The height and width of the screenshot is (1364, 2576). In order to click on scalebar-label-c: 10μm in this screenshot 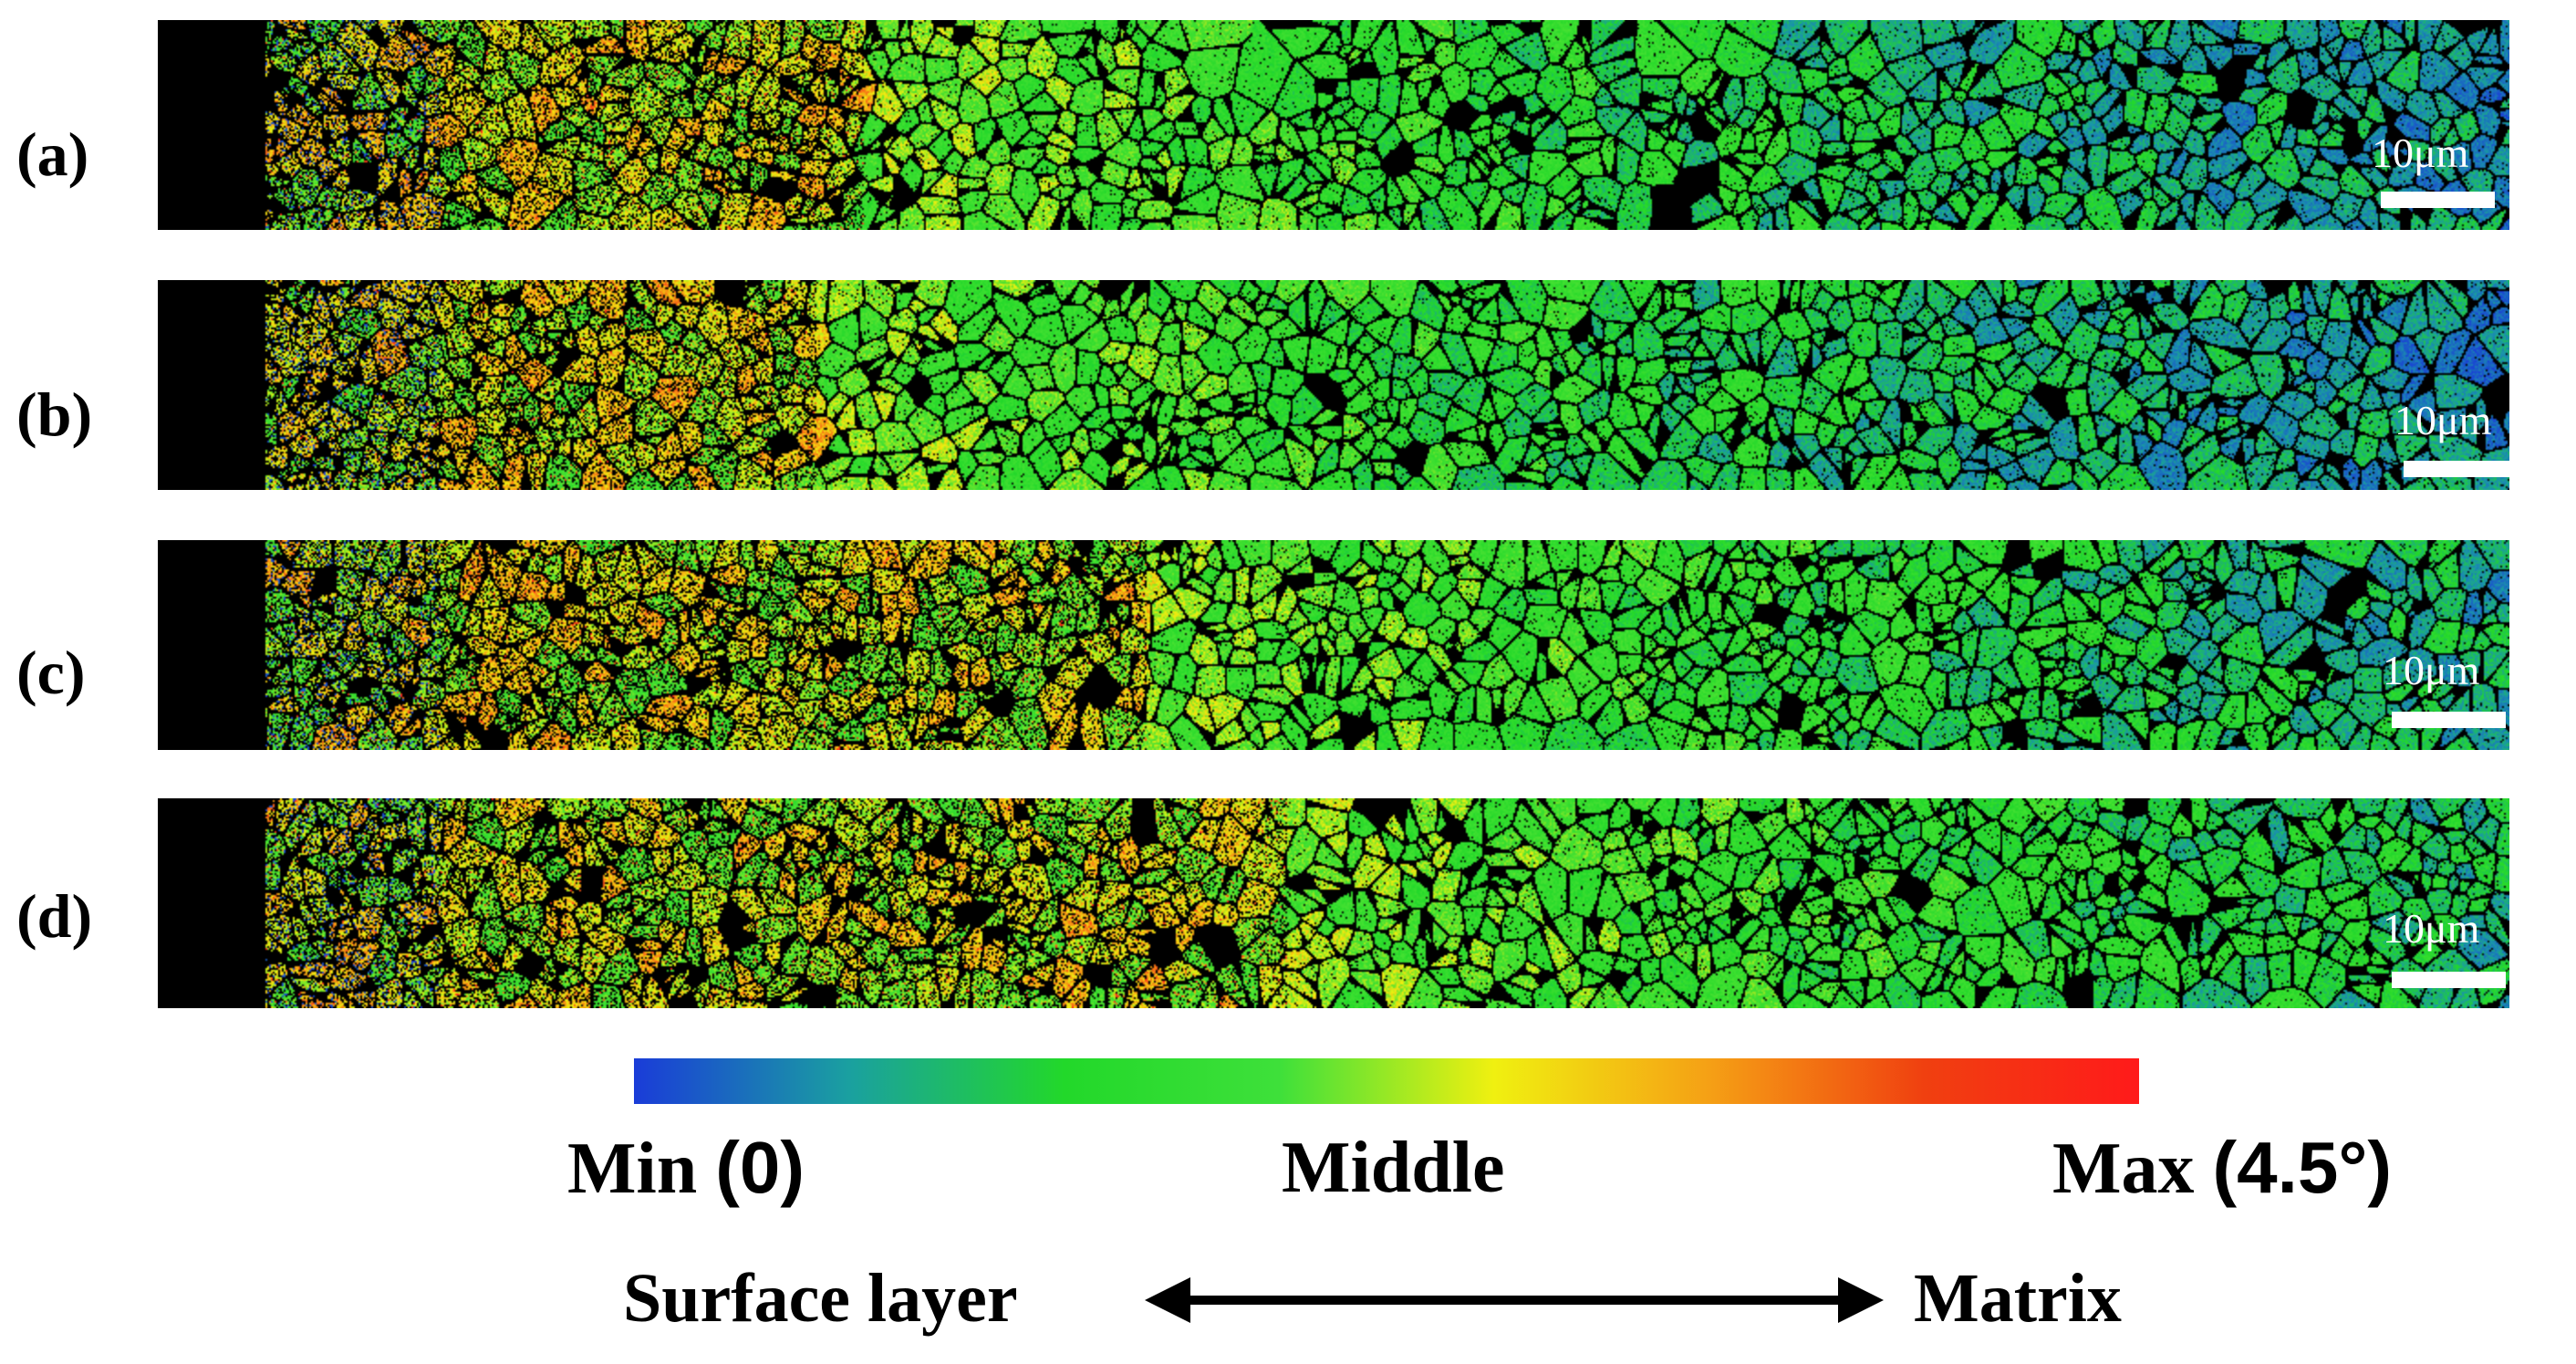, I will do `click(2431, 670)`.